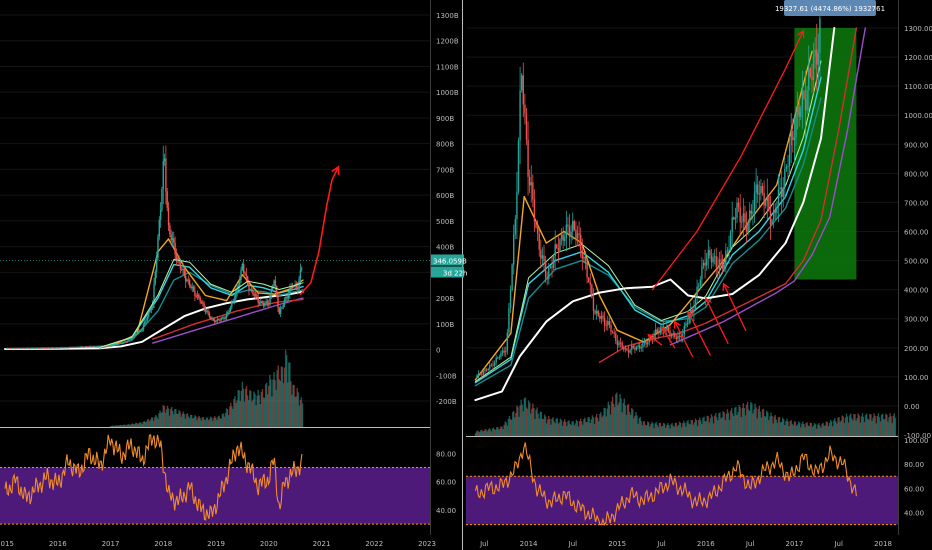 Image resolution: width=932 pixels, height=550 pixels. I want to click on left-rsi-band, so click(215, 496).